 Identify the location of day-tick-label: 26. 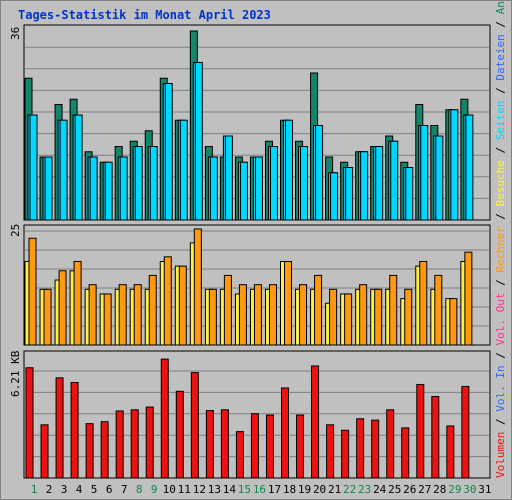
(409, 489).